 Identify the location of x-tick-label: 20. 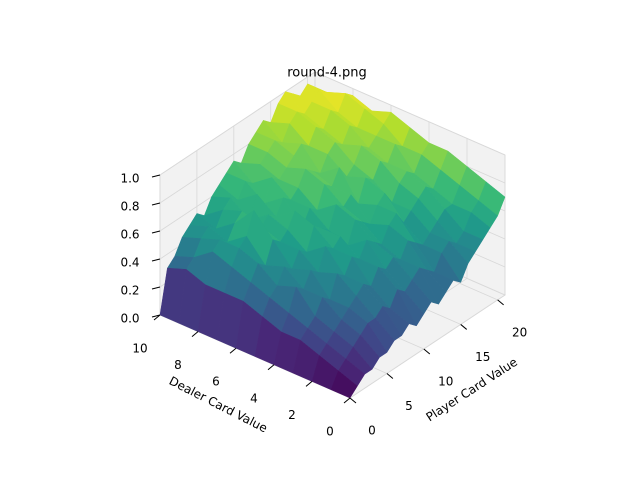
(519, 332).